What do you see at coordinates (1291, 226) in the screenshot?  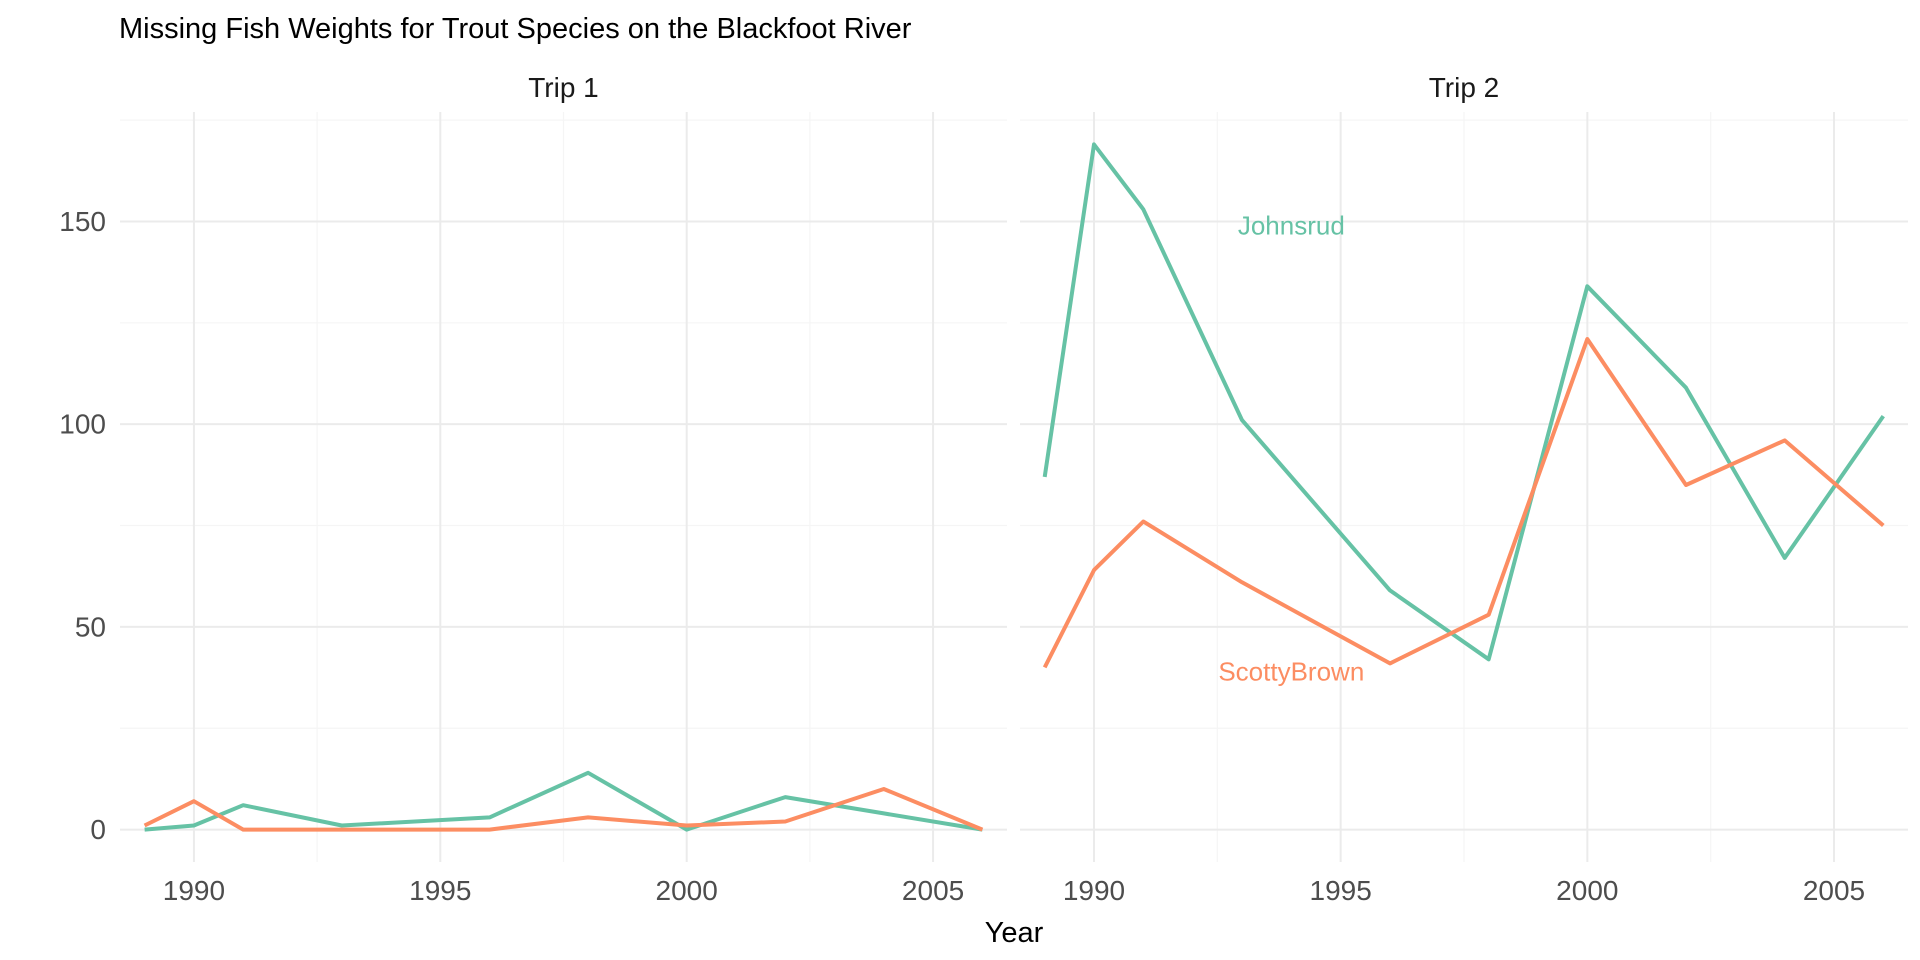 I see `series-label-johnsrud: Johnsrud` at bounding box center [1291, 226].